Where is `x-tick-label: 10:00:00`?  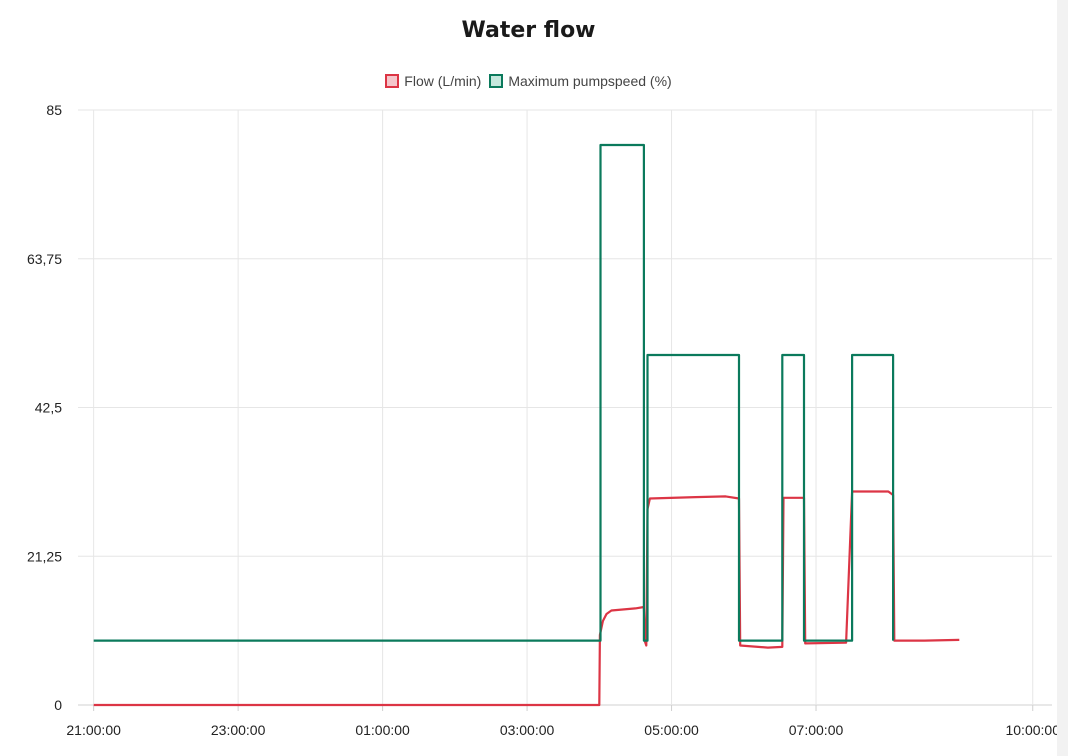
x-tick-label: 10:00:00 is located at coordinates (1032, 730).